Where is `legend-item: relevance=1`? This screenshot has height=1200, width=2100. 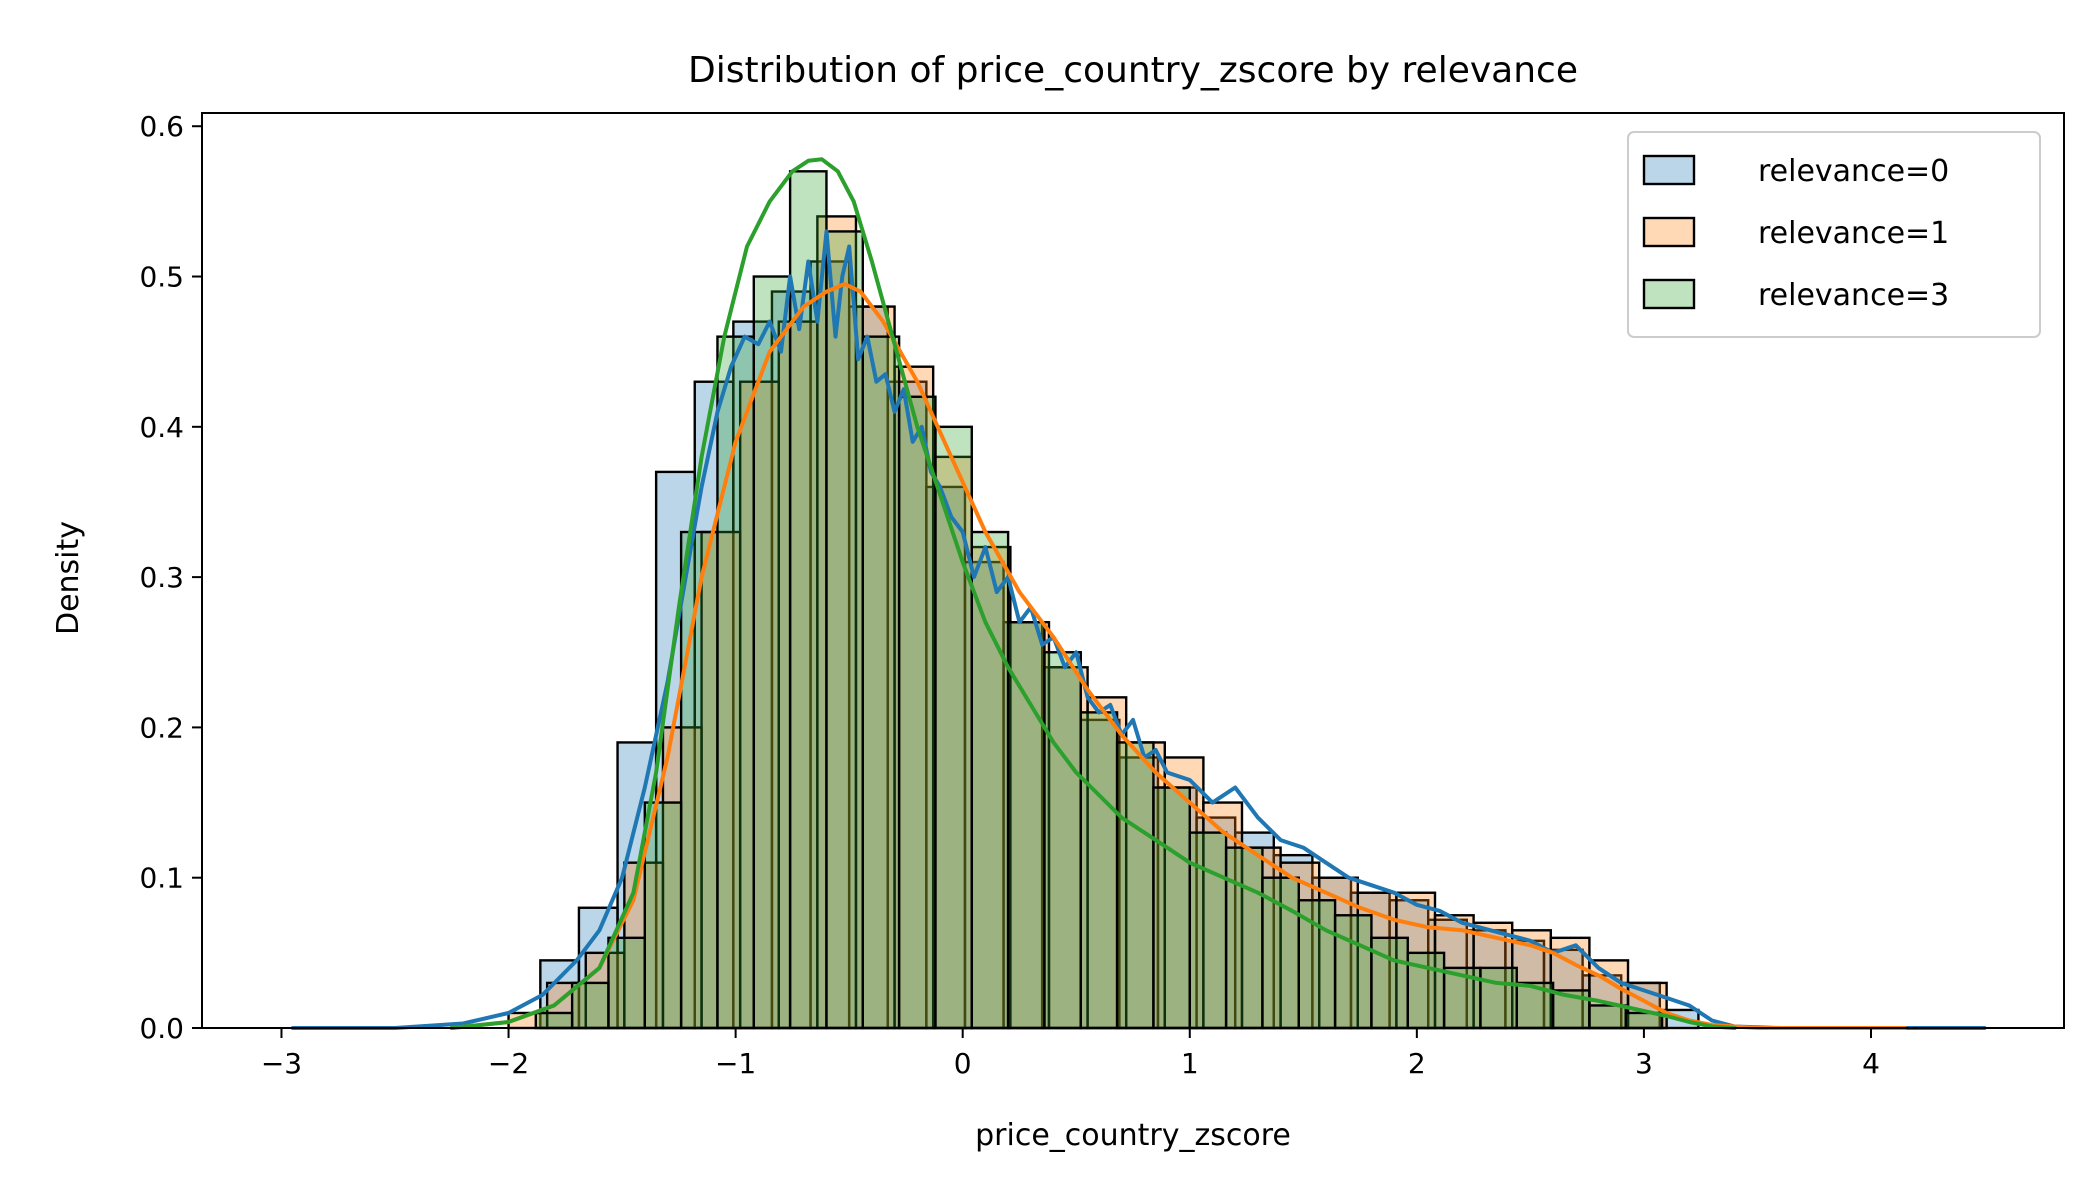
legend-item: relevance=1 is located at coordinates (1795, 233).